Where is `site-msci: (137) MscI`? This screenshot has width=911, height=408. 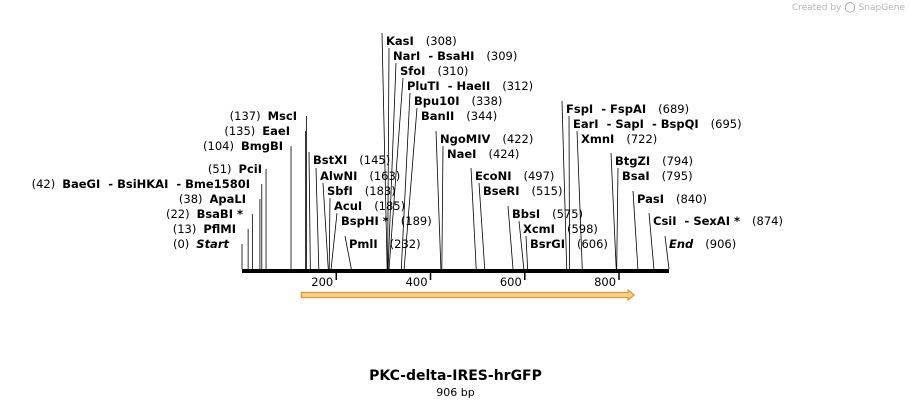 site-msci: (137) MscI is located at coordinates (263, 116).